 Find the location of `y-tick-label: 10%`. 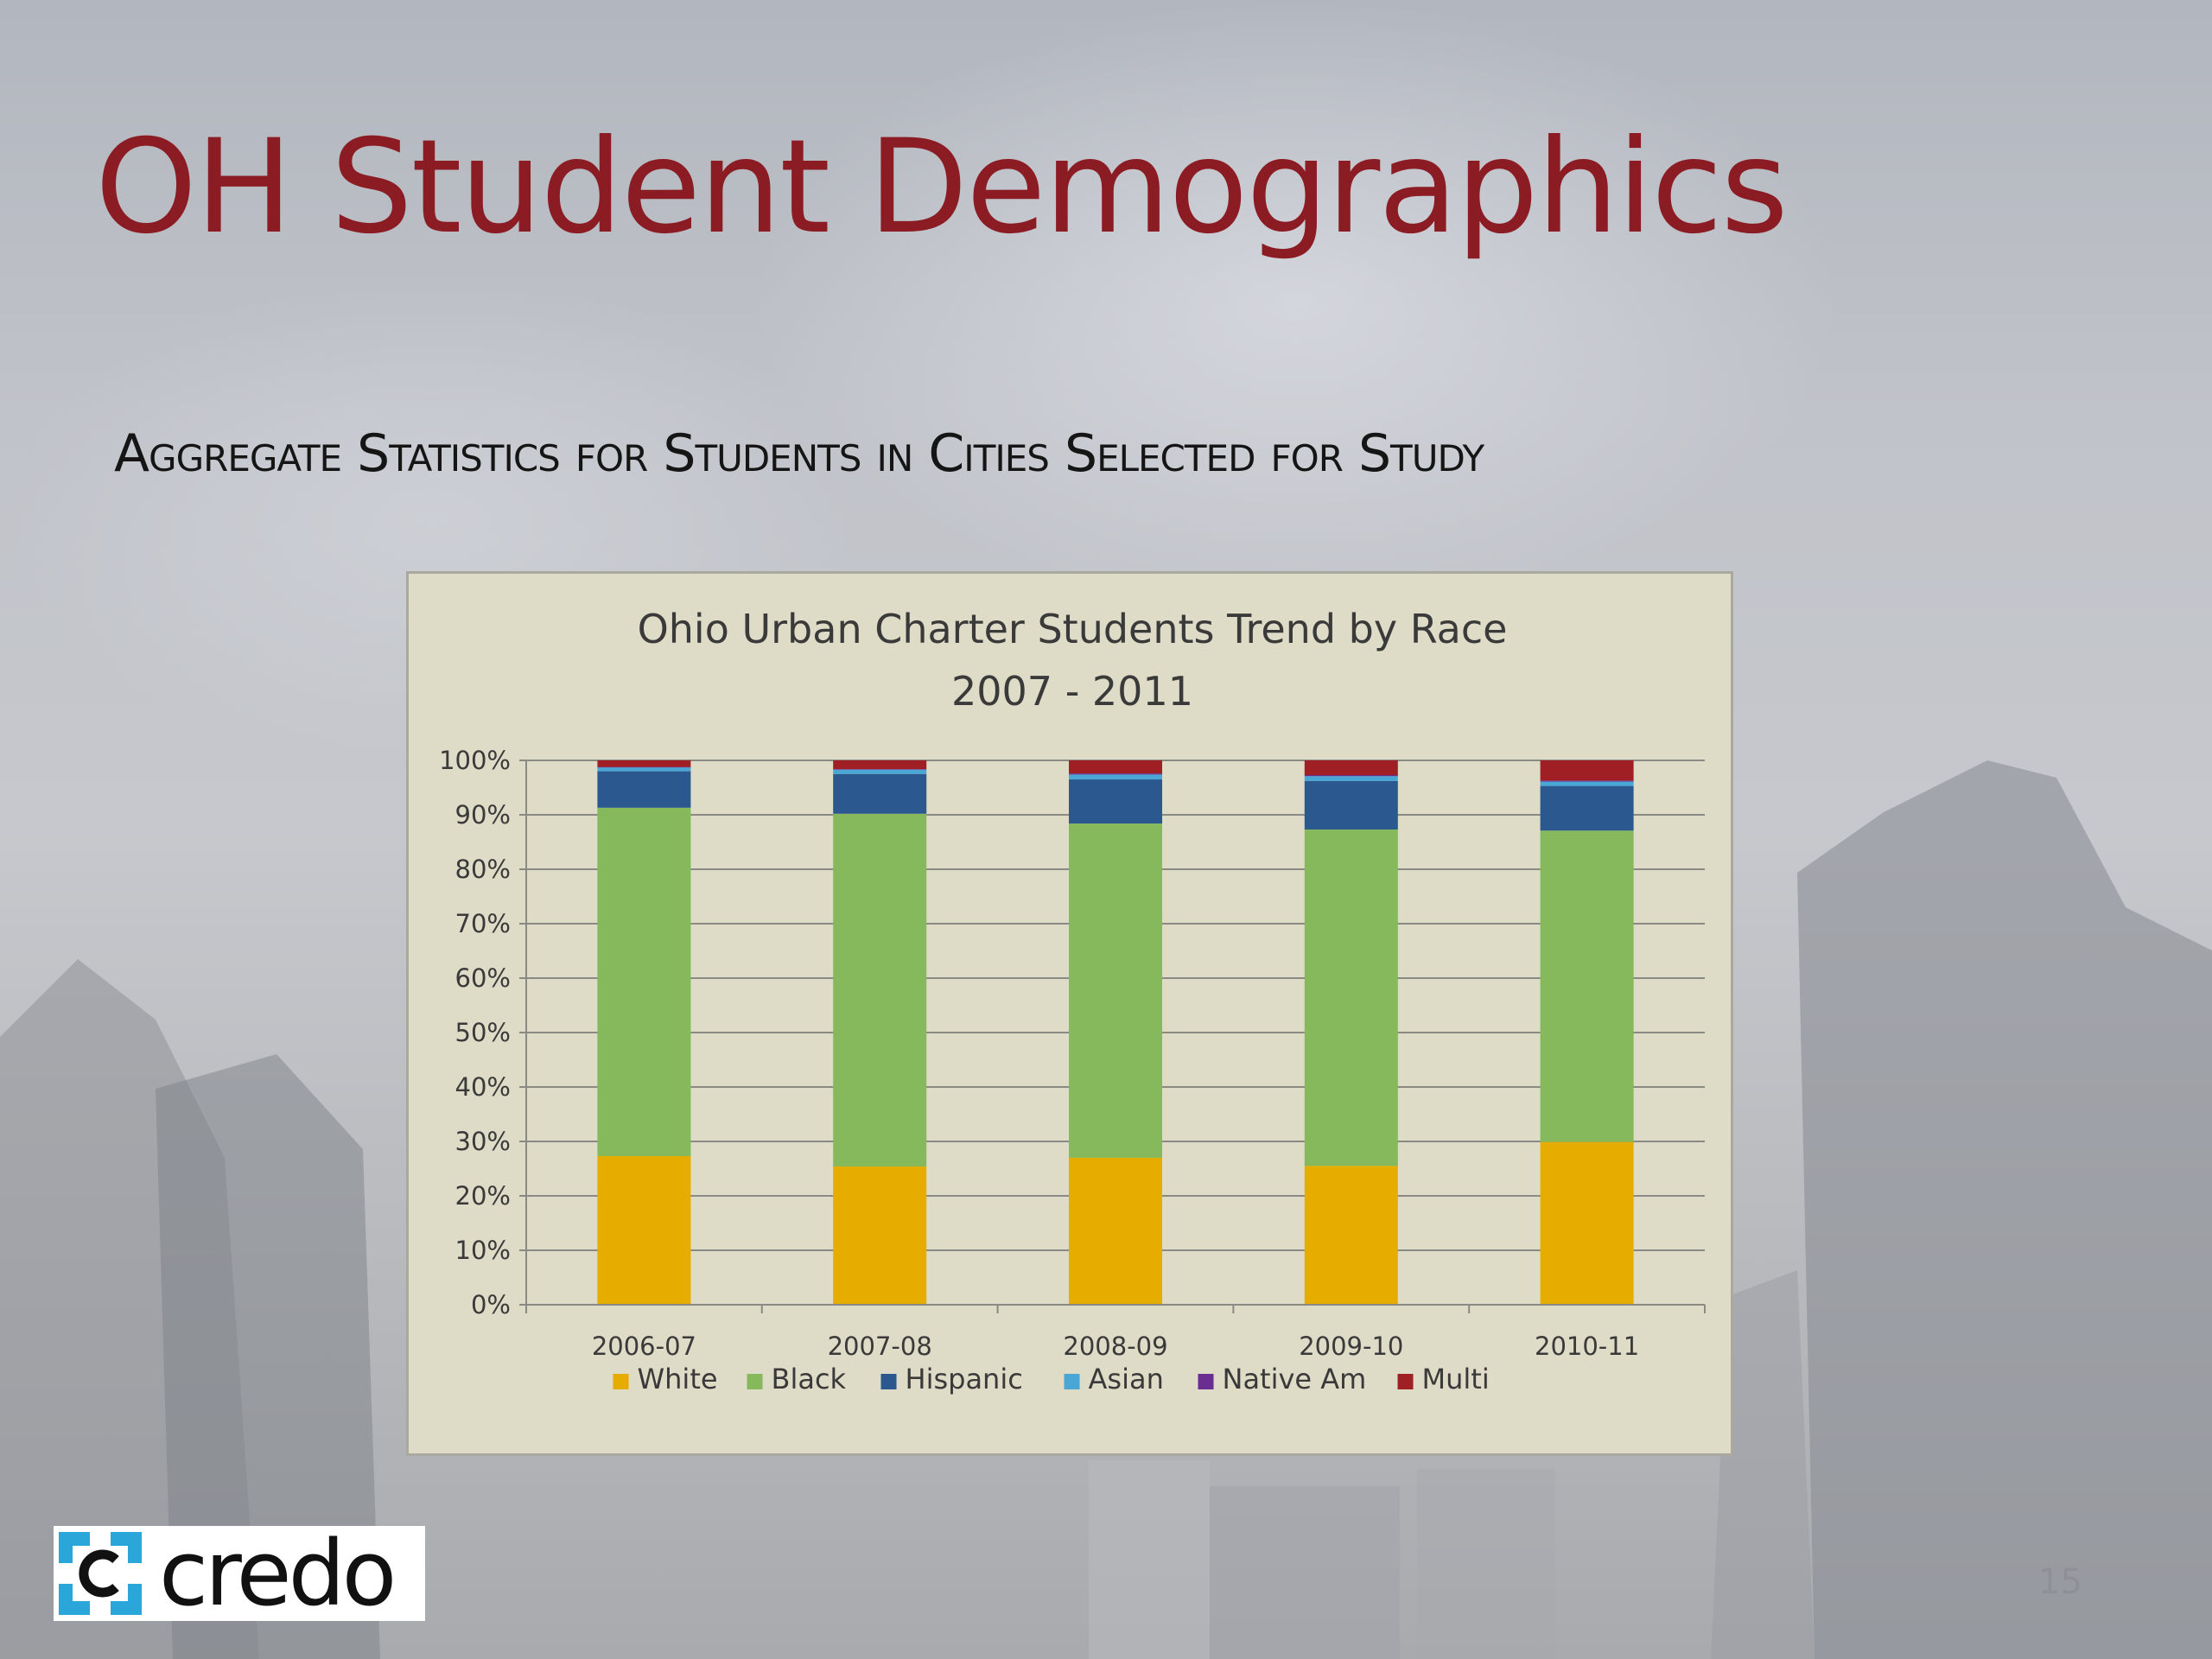

y-tick-label: 10% is located at coordinates (483, 1250).